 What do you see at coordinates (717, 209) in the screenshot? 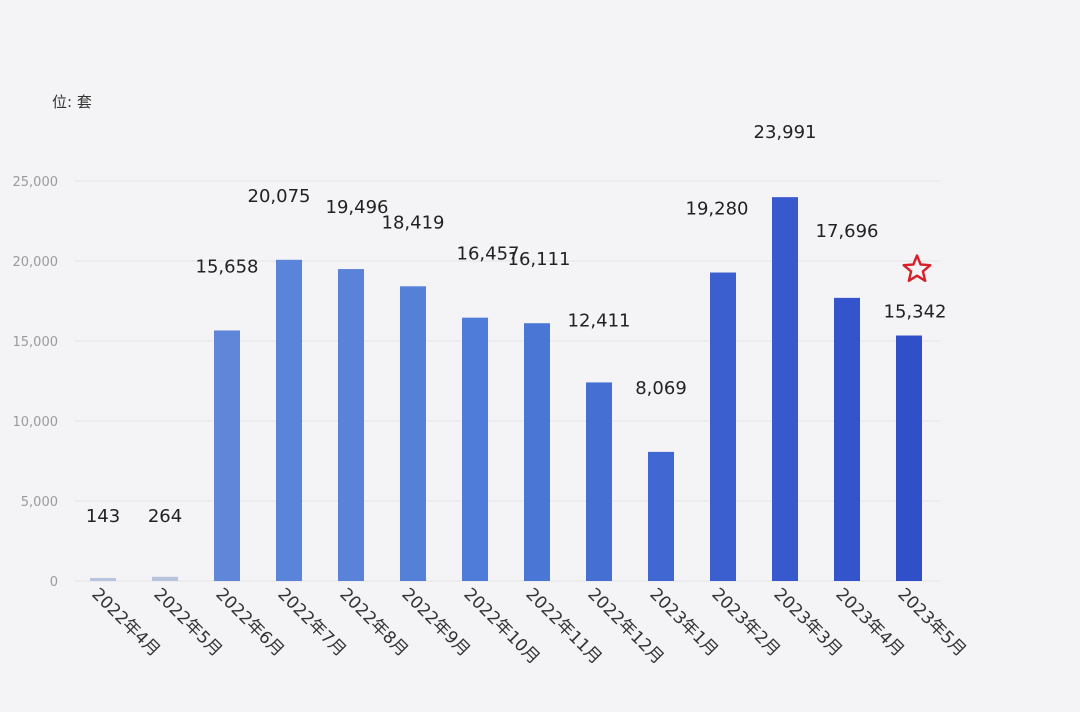
I see `data-label: 19,280` at bounding box center [717, 209].